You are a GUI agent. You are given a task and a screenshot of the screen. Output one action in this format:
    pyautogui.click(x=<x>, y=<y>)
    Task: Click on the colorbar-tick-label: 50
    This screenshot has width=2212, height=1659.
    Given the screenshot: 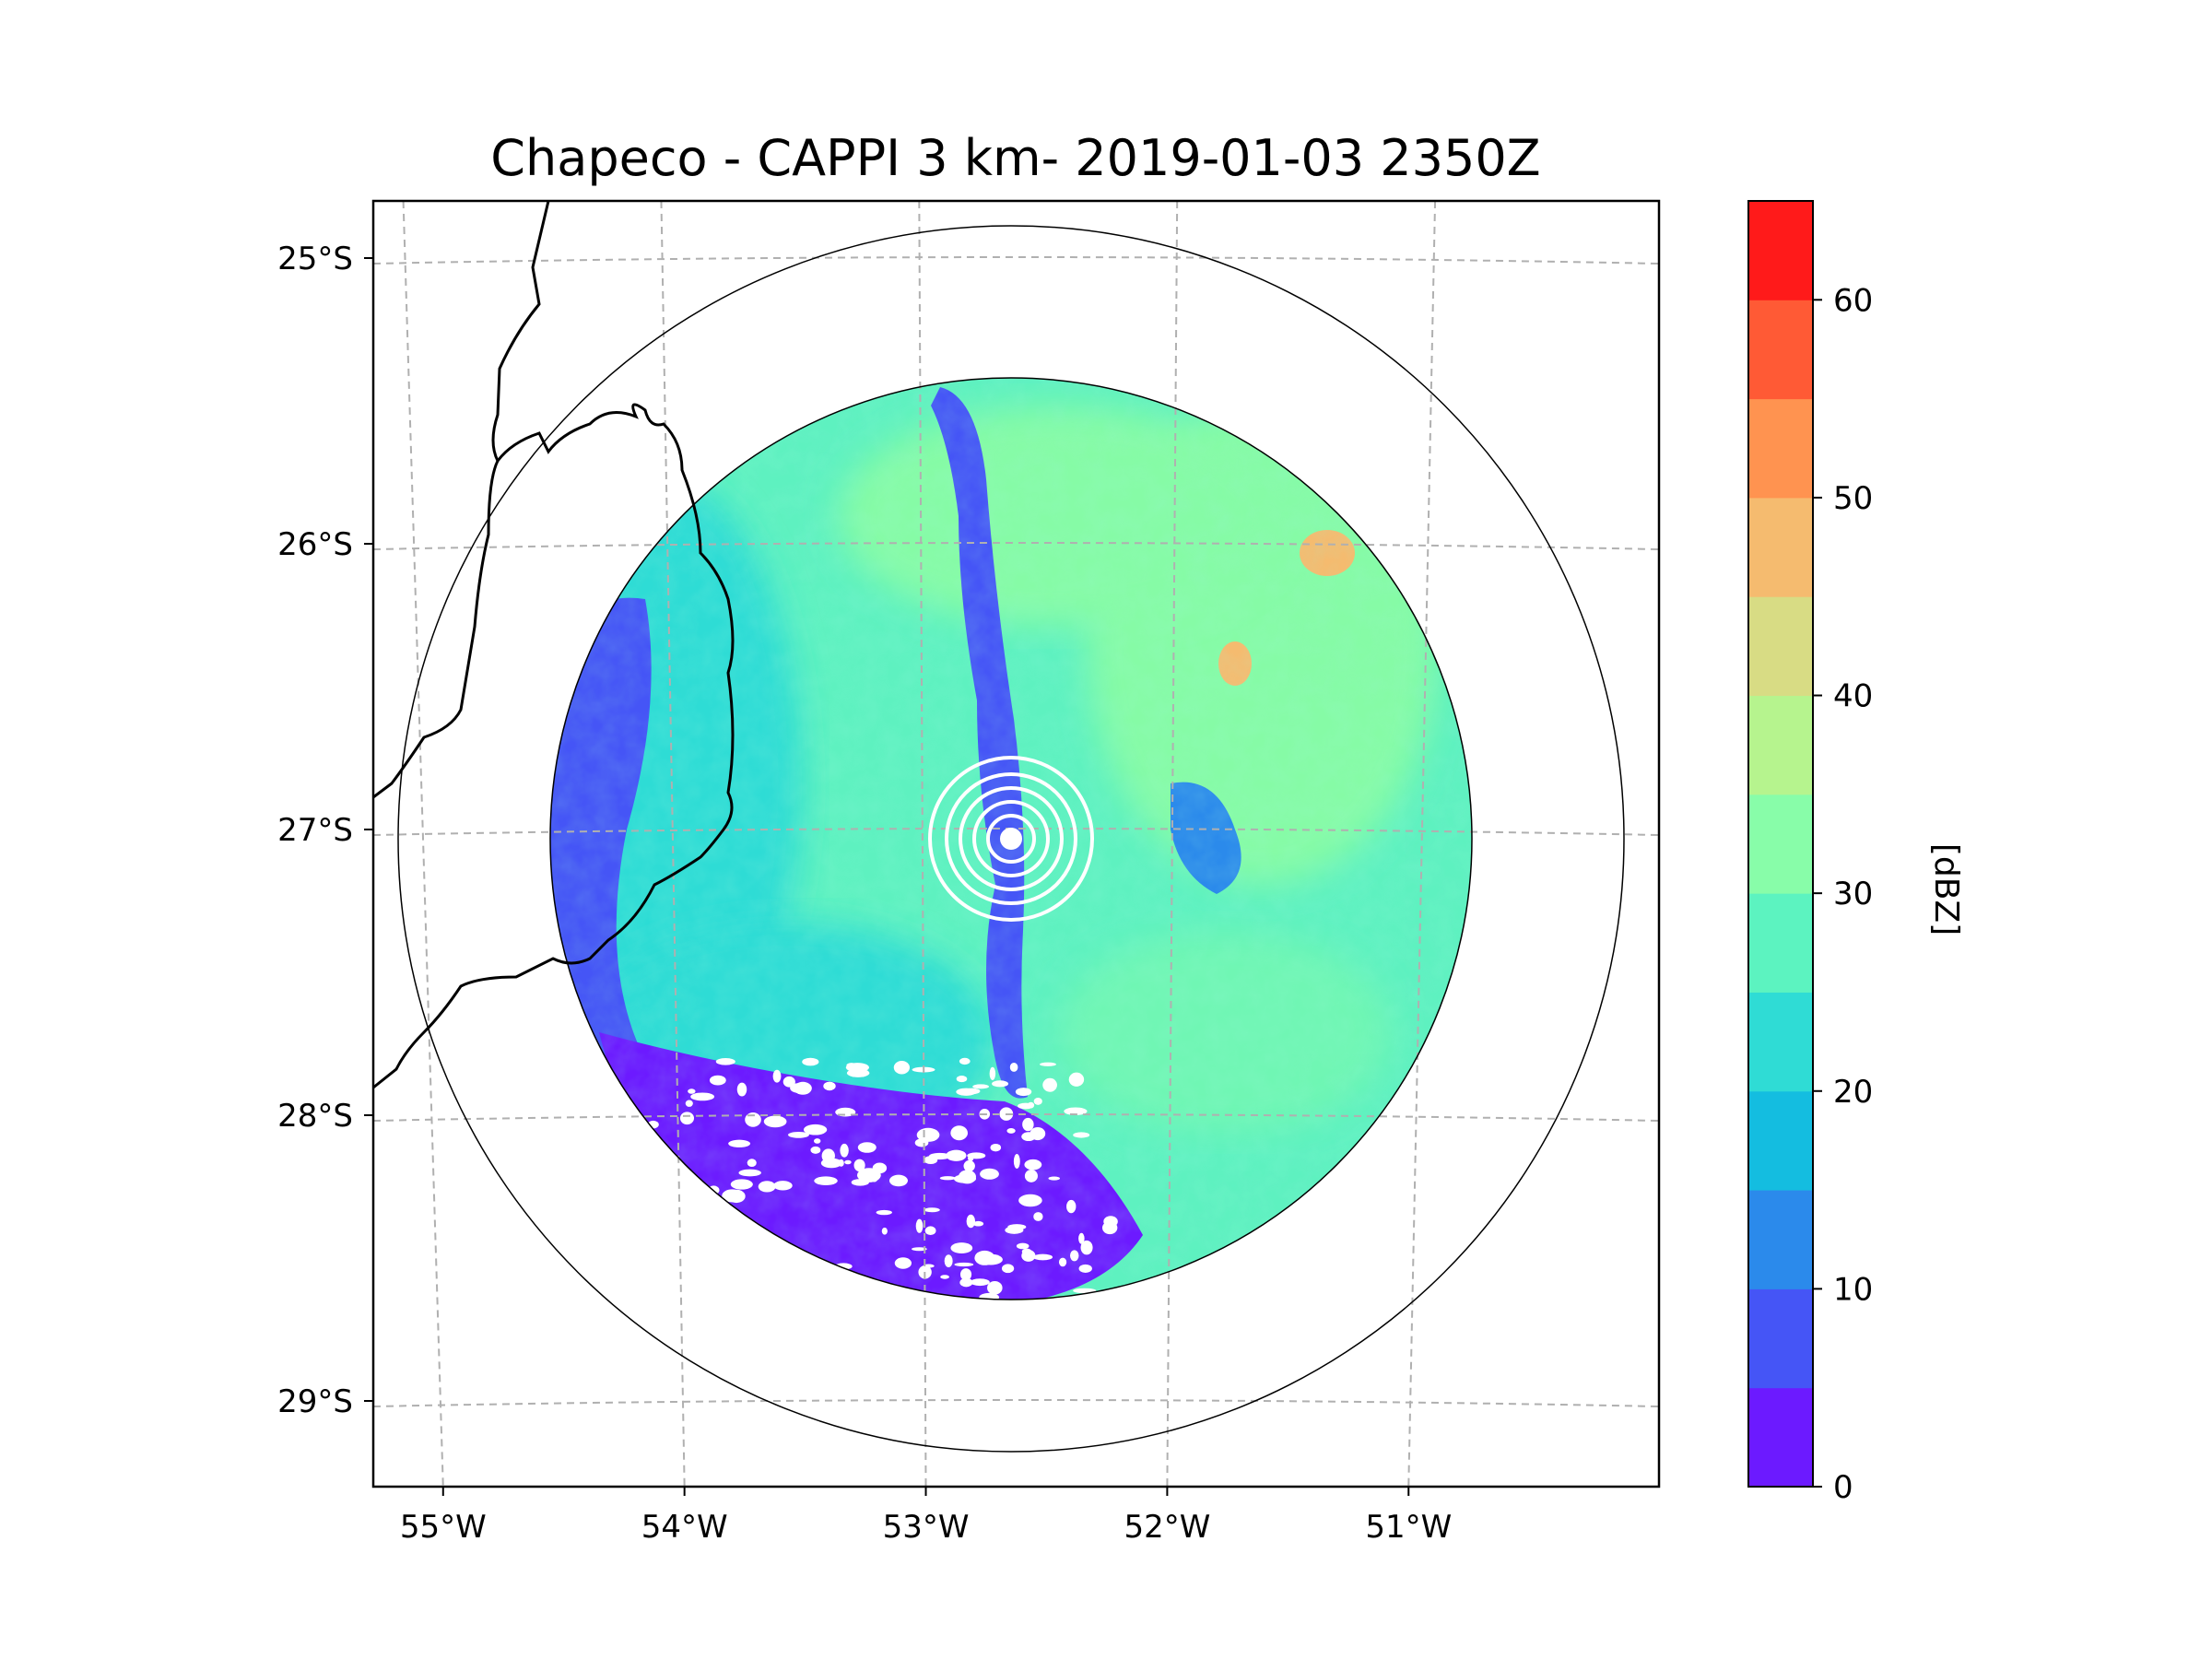 What is the action you would take?
    pyautogui.click(x=1853, y=498)
    